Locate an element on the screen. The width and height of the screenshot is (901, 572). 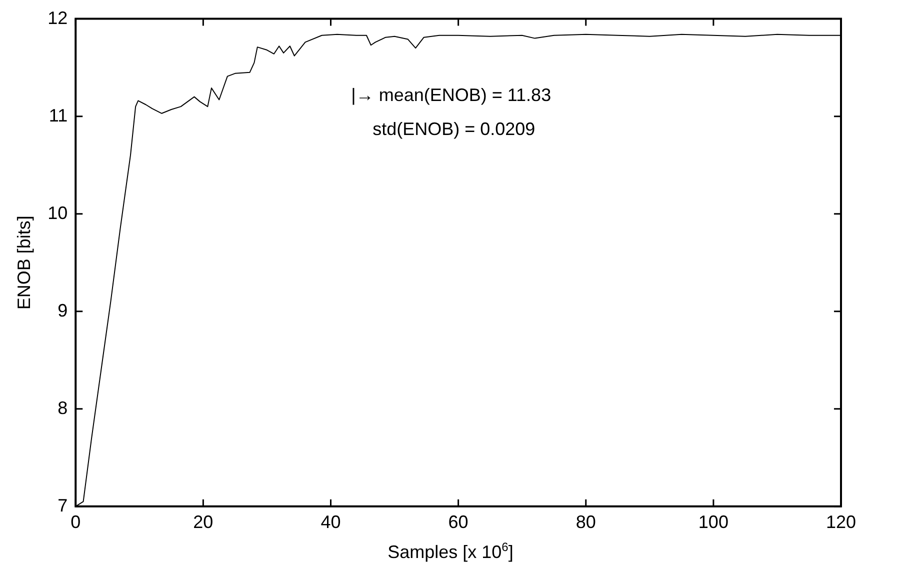
y-tick-label: 9 is located at coordinates (63, 310).